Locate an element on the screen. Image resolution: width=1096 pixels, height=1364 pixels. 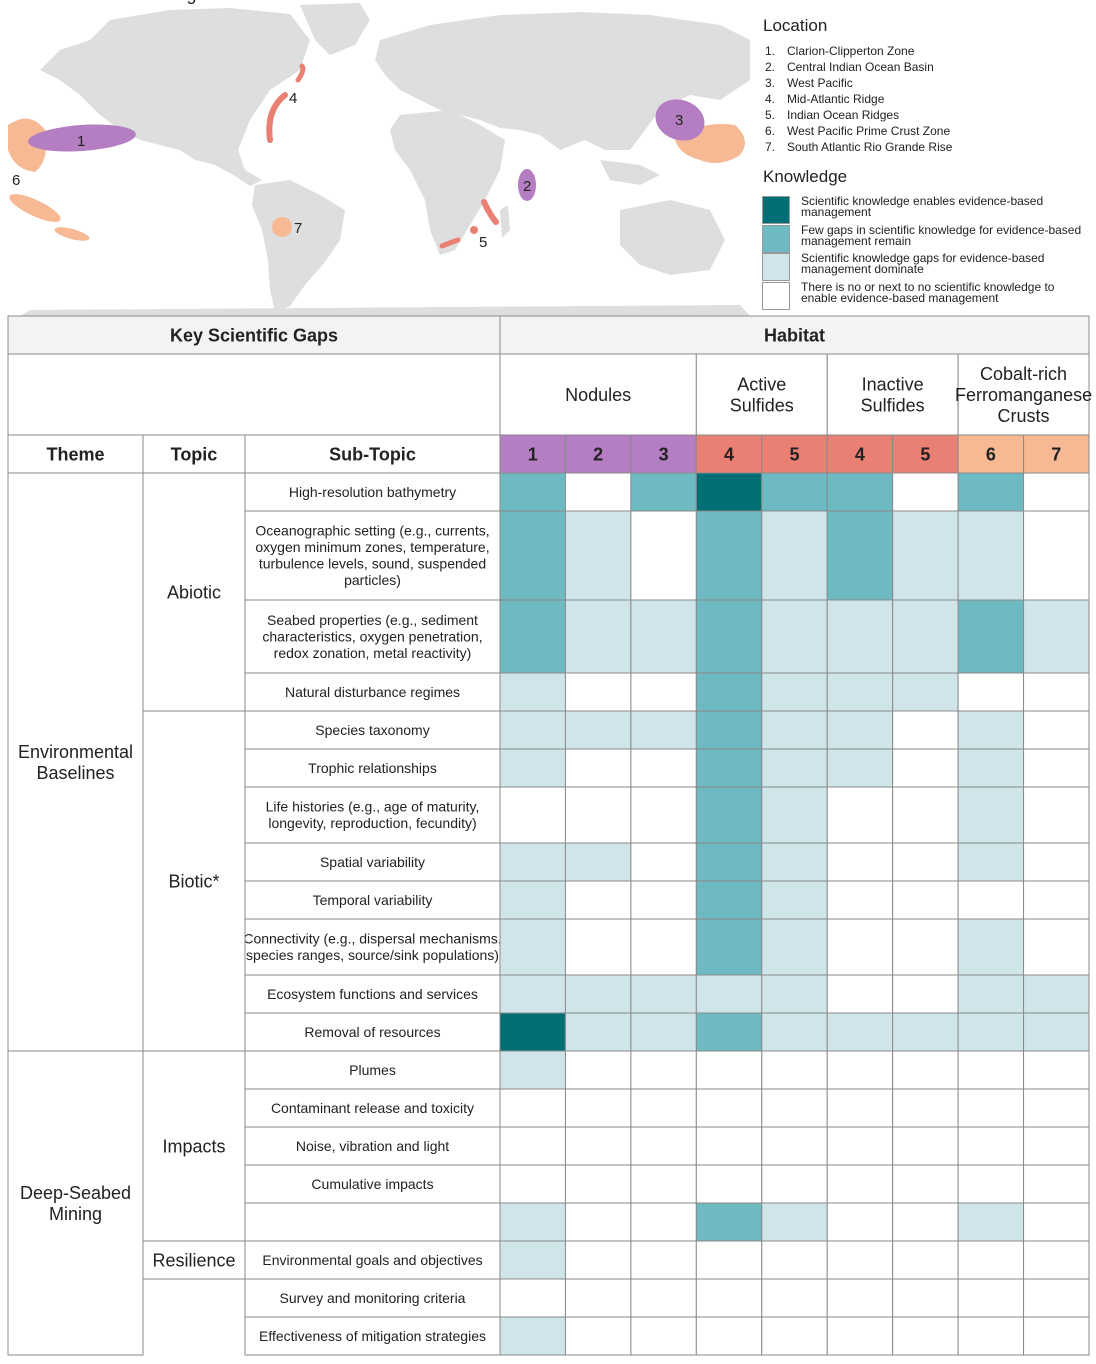
location-item: 2. Central Indian Ocean Basin is located at coordinates (849, 67).